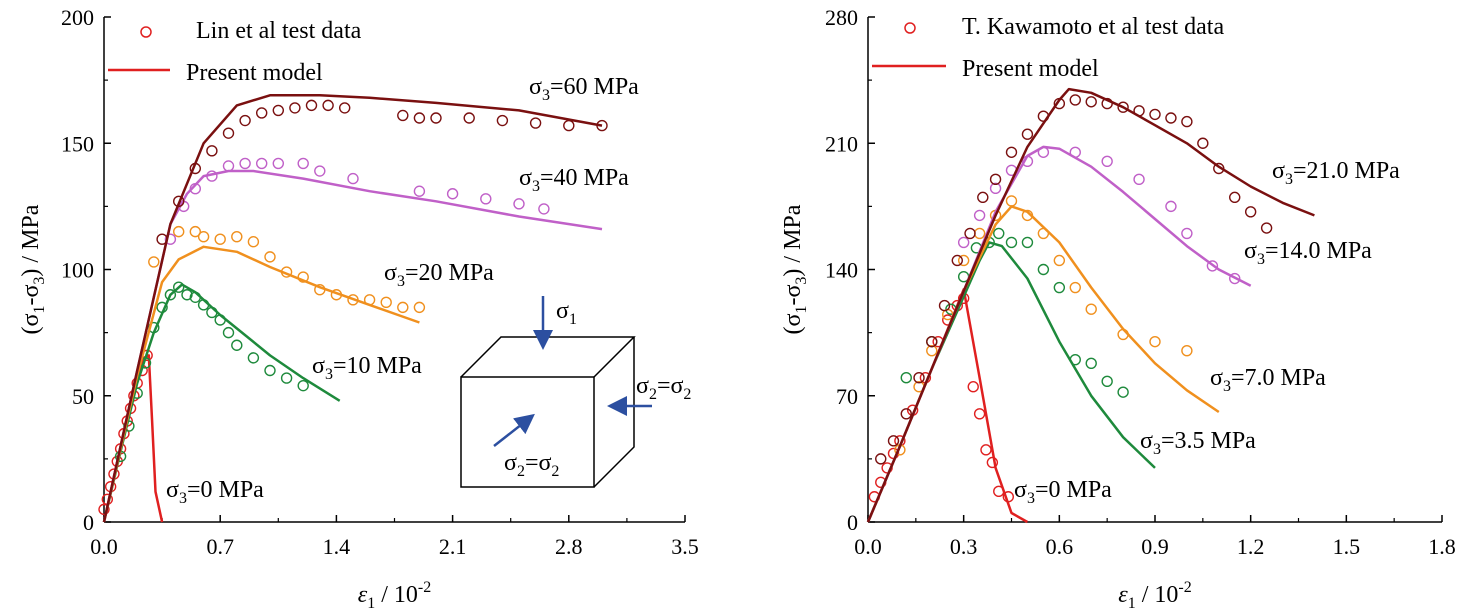  I want to click on x-tick-label: 0.6, so click(1060, 546).